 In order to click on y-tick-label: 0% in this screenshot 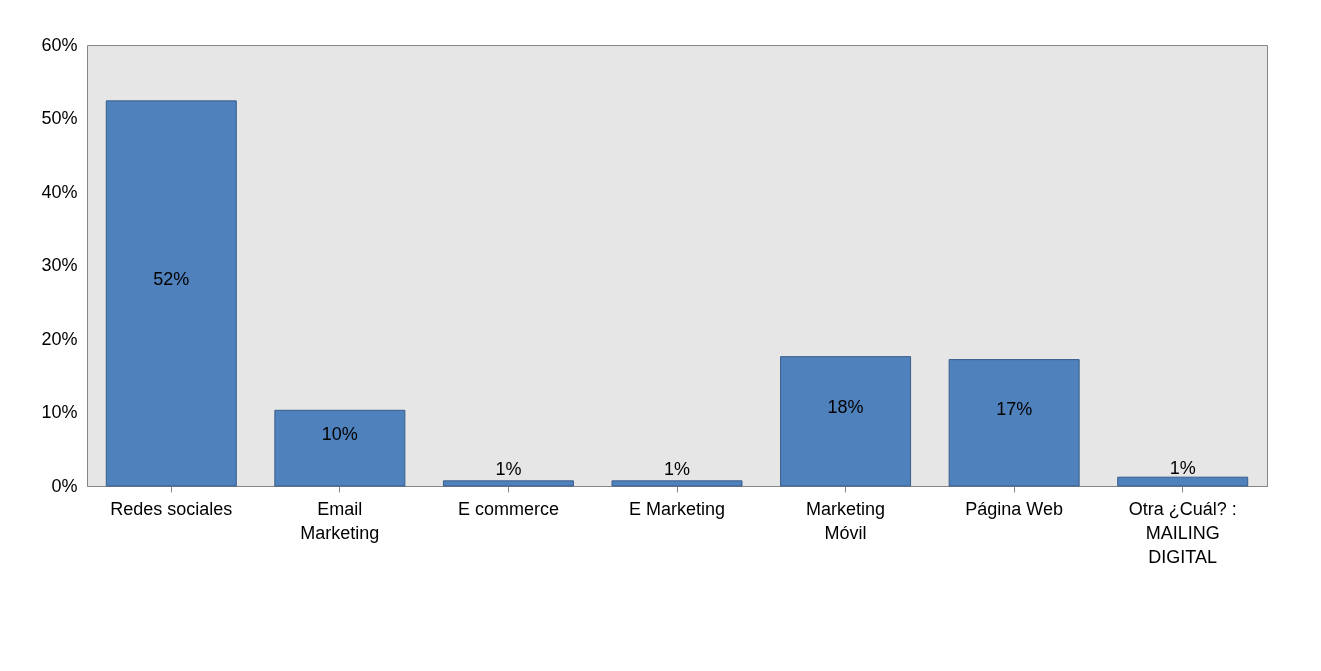, I will do `click(64, 485)`.